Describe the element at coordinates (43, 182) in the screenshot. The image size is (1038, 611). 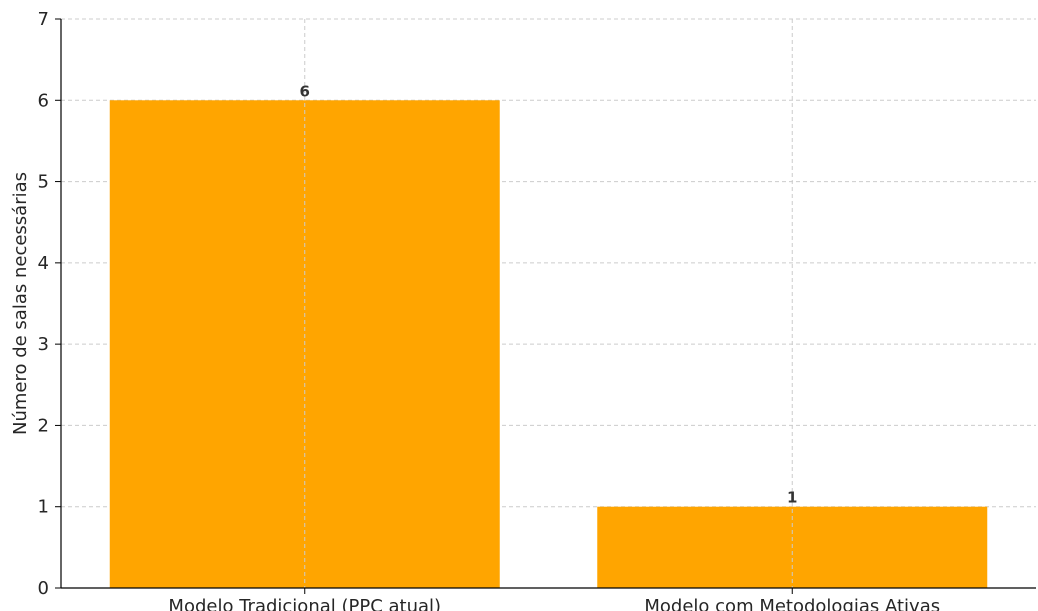
I see `y-tick-label: 5` at that location.